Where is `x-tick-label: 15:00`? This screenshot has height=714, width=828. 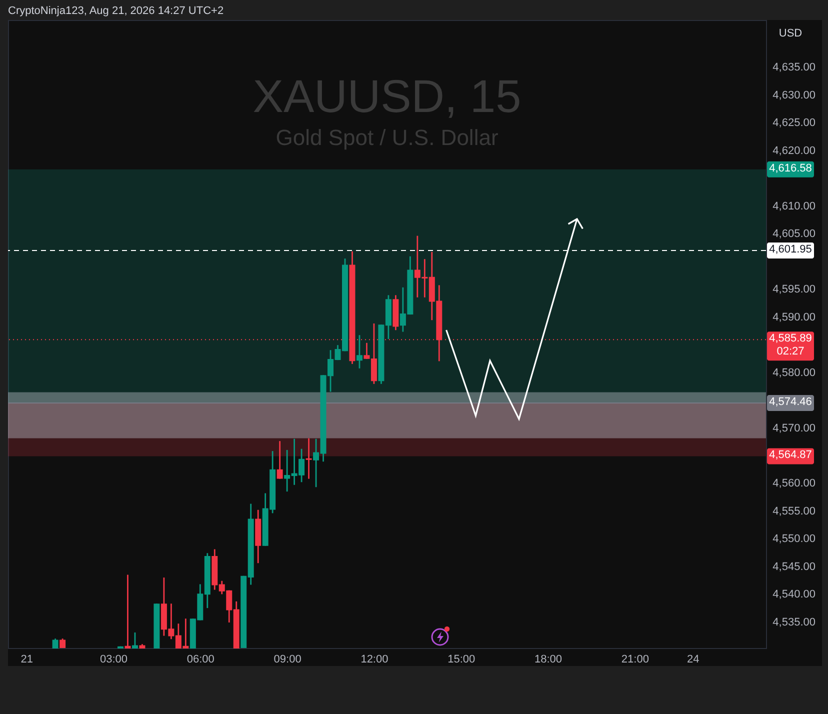 x-tick-label: 15:00 is located at coordinates (462, 660).